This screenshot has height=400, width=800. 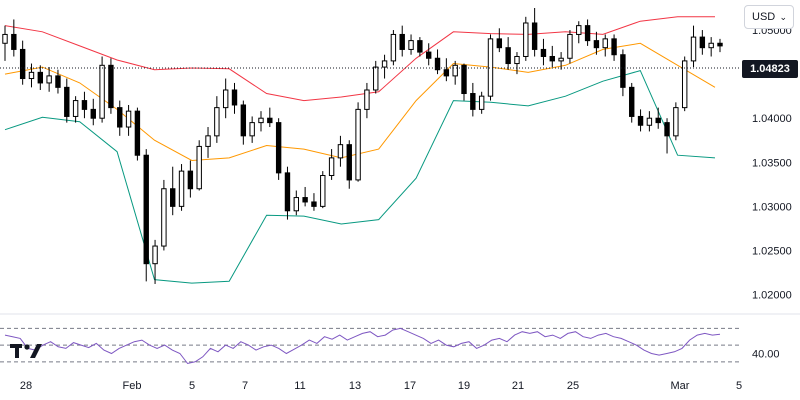 What do you see at coordinates (410, 386) in the screenshot?
I see `time-tick-label: 17` at bounding box center [410, 386].